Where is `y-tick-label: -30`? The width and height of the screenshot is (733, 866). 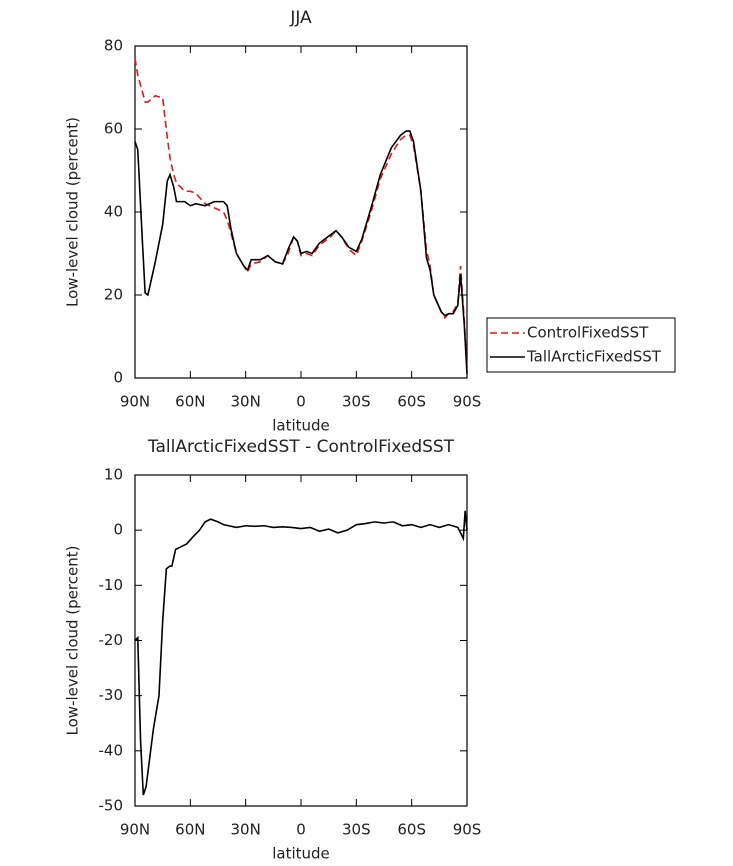
y-tick-label: -30 is located at coordinates (111, 695).